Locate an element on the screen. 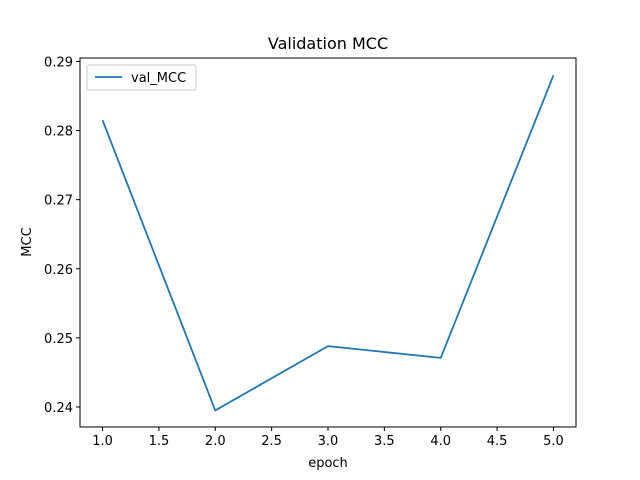  legend: val_MCC is located at coordinates (141, 77).